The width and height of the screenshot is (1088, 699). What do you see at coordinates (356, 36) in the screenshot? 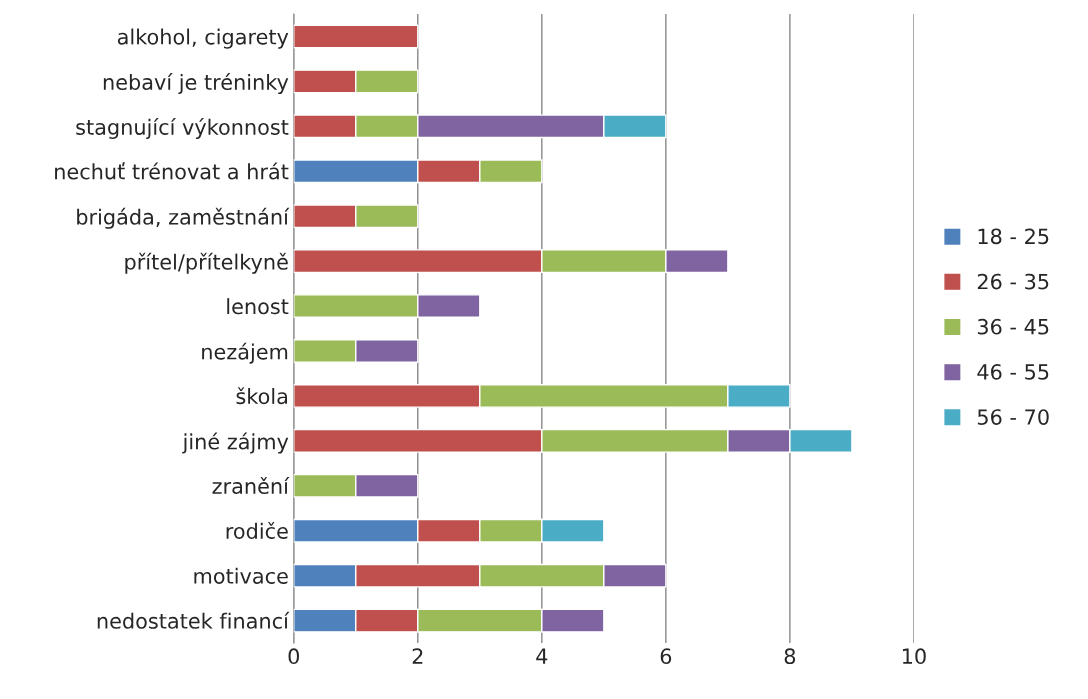
I see `bar` at bounding box center [356, 36].